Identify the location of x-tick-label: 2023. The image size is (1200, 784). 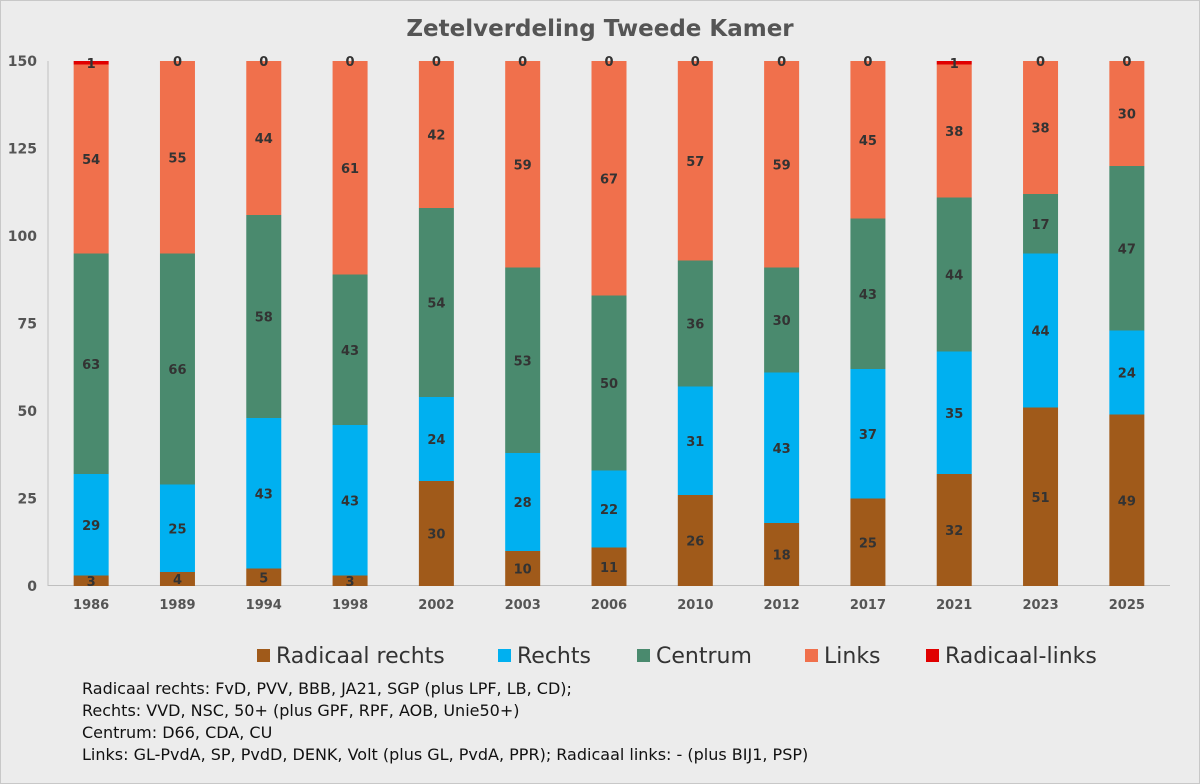
(1040, 605).